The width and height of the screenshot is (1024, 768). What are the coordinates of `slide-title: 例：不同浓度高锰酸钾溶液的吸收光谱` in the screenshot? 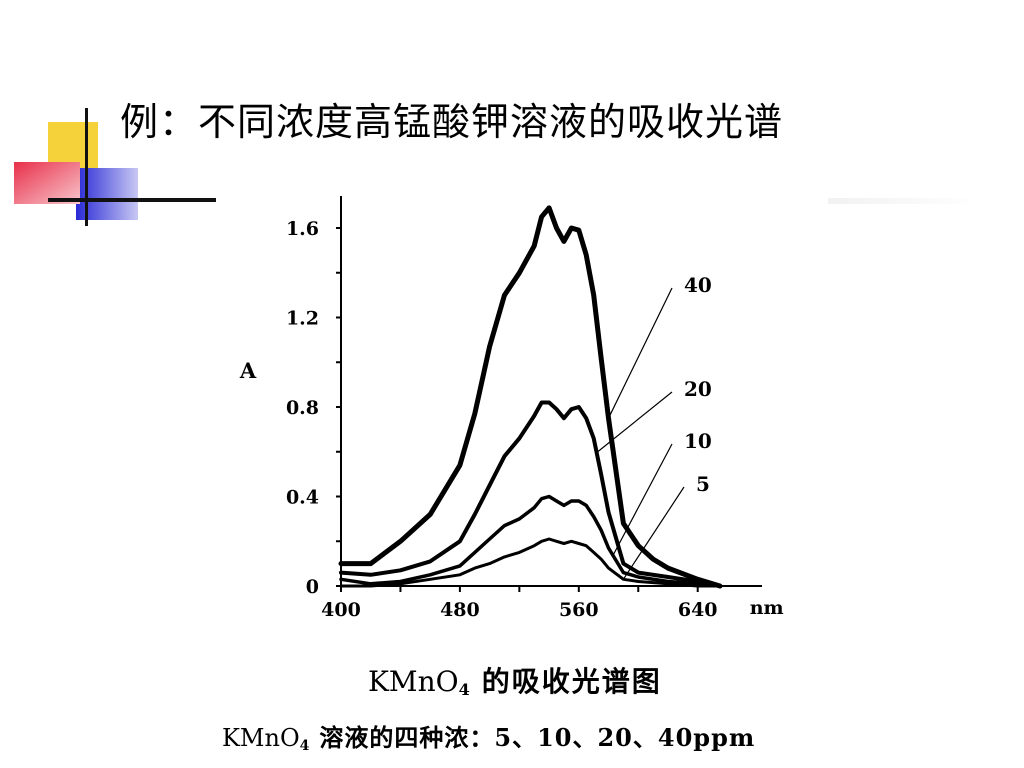 It's located at (452, 122).